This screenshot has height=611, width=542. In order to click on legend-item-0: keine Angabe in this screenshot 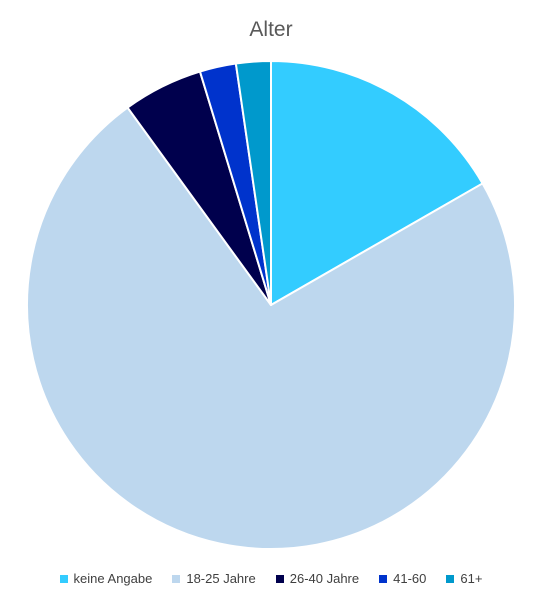, I will do `click(106, 578)`.